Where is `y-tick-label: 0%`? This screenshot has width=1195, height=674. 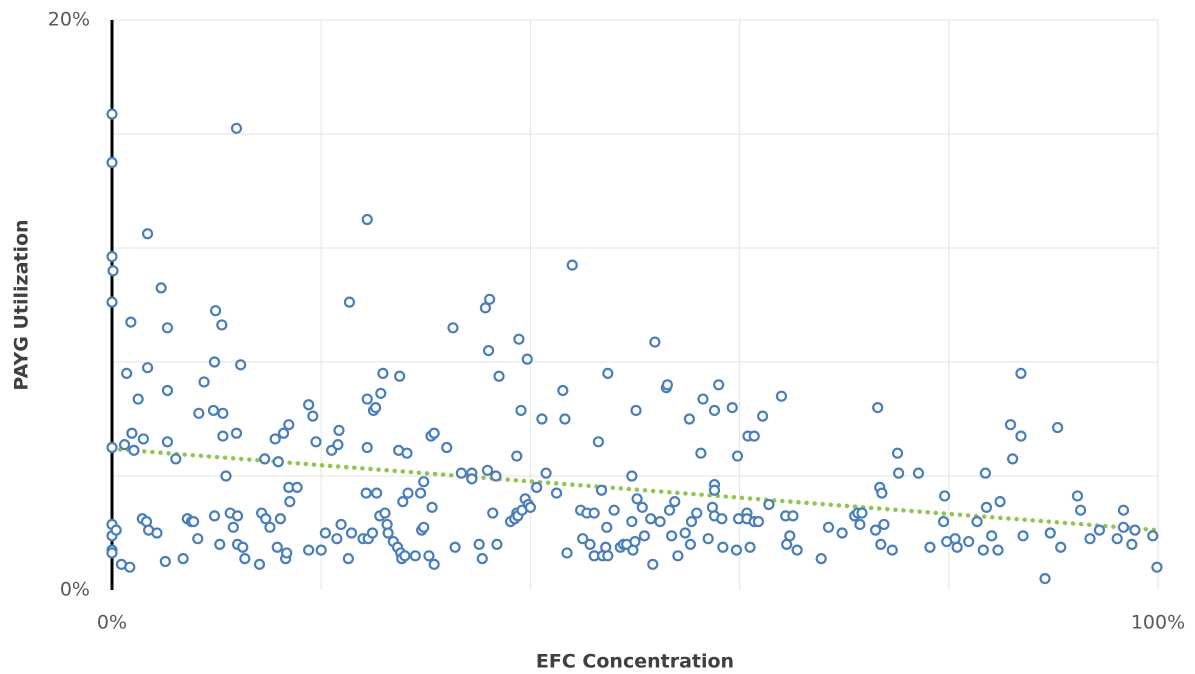 y-tick-label: 0% is located at coordinates (75, 590).